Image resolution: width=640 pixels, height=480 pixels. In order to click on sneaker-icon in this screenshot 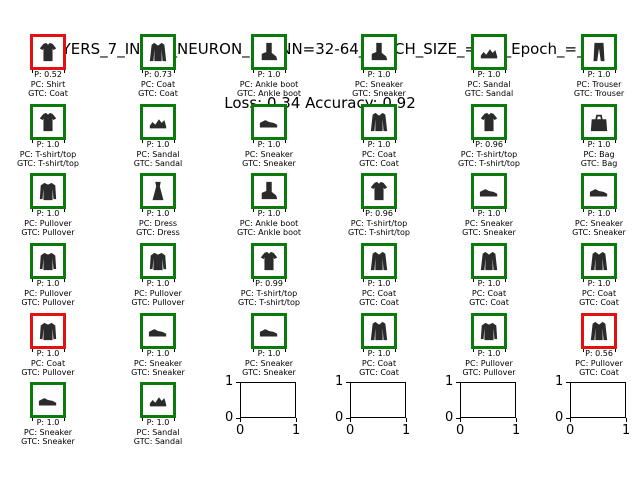, I will do `click(157, 333)`.